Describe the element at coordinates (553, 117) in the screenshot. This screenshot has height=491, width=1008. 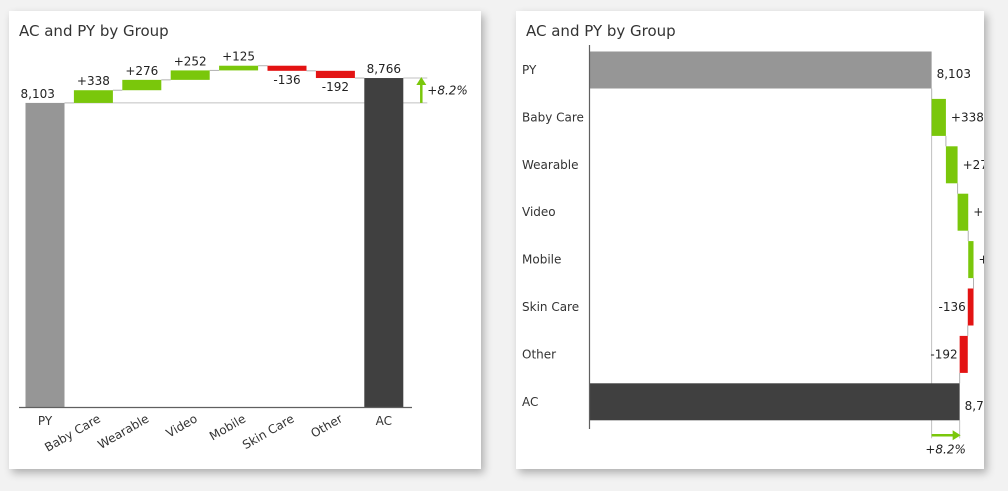
I see `tick-label-baby-care: Baby Care` at that location.